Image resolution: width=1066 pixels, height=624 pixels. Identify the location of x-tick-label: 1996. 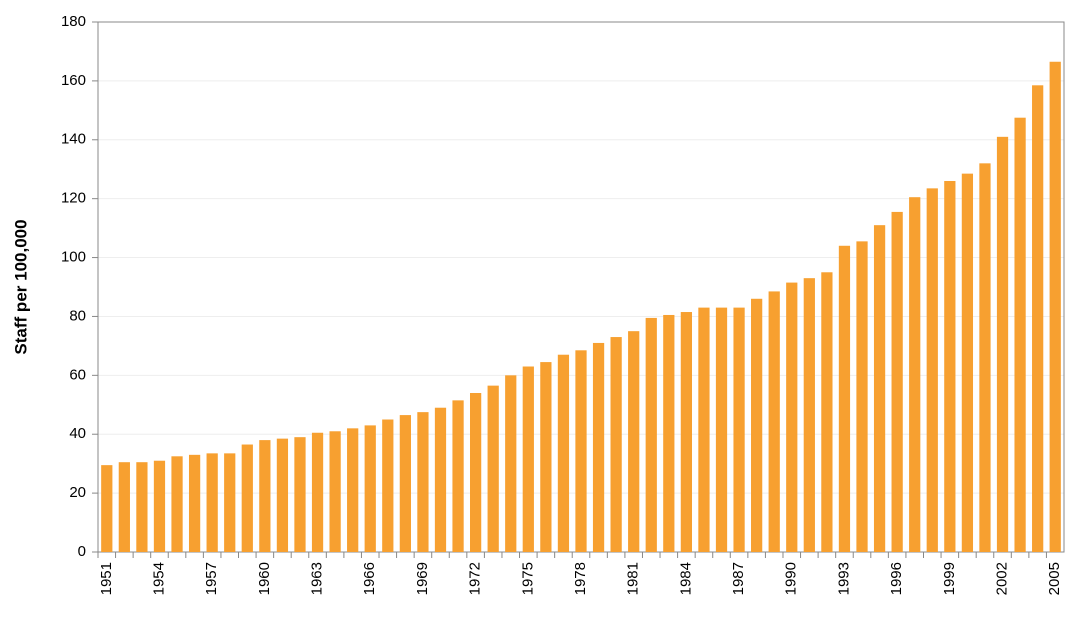
(896, 578).